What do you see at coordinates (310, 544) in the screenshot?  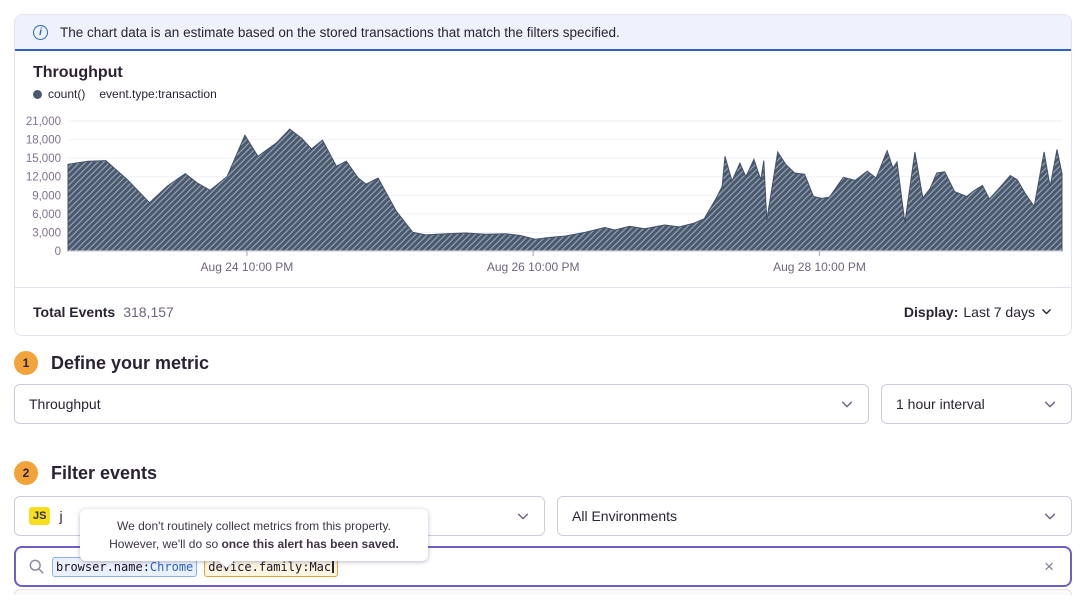 I see `tooltip-line-2-bold: once this alert has been saved.` at bounding box center [310, 544].